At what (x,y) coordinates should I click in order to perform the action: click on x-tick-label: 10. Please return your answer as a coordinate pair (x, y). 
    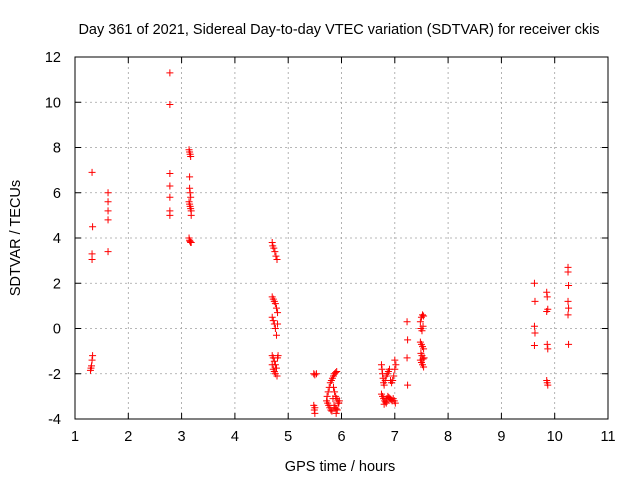
    Looking at the image, I should click on (555, 437).